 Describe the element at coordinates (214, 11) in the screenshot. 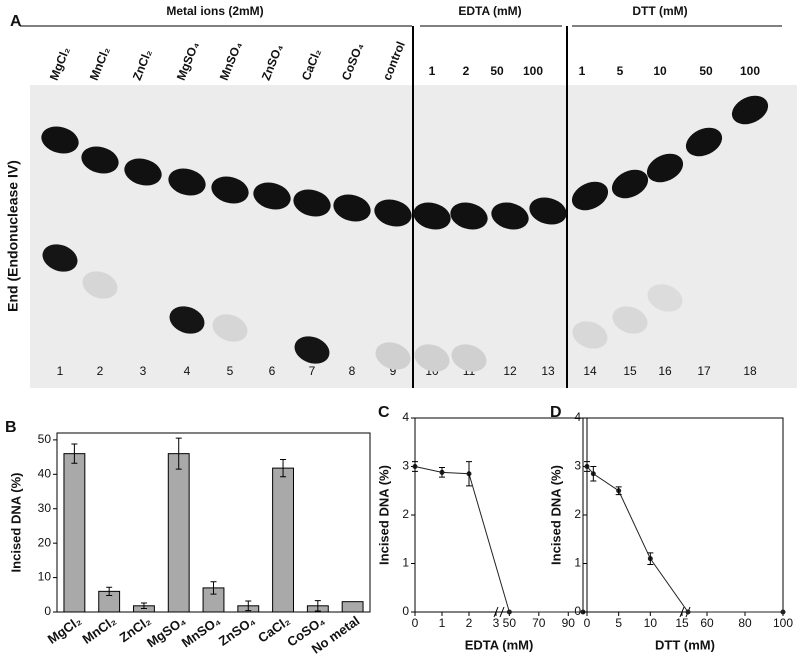

I see `header: Metal ions (2mM)` at that location.